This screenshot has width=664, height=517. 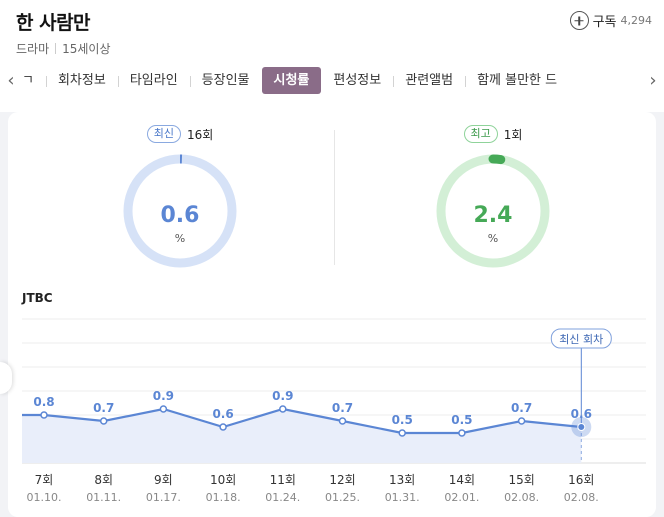 I want to click on subscribe-label: 구독, so click(x=604, y=22).